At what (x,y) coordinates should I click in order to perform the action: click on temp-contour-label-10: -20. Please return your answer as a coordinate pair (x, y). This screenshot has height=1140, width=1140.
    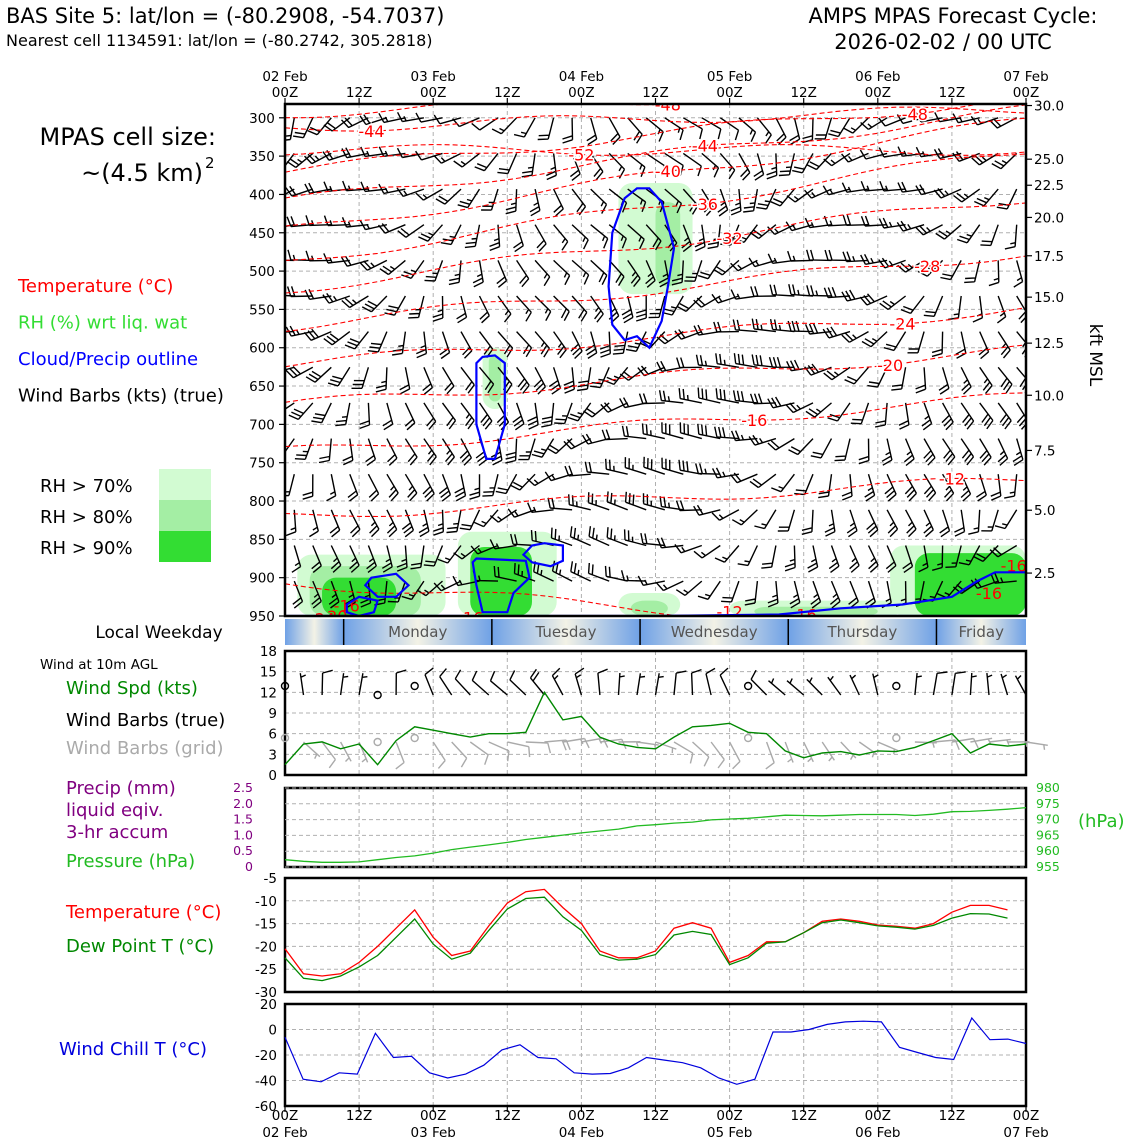
    Looking at the image, I should click on (890, 365).